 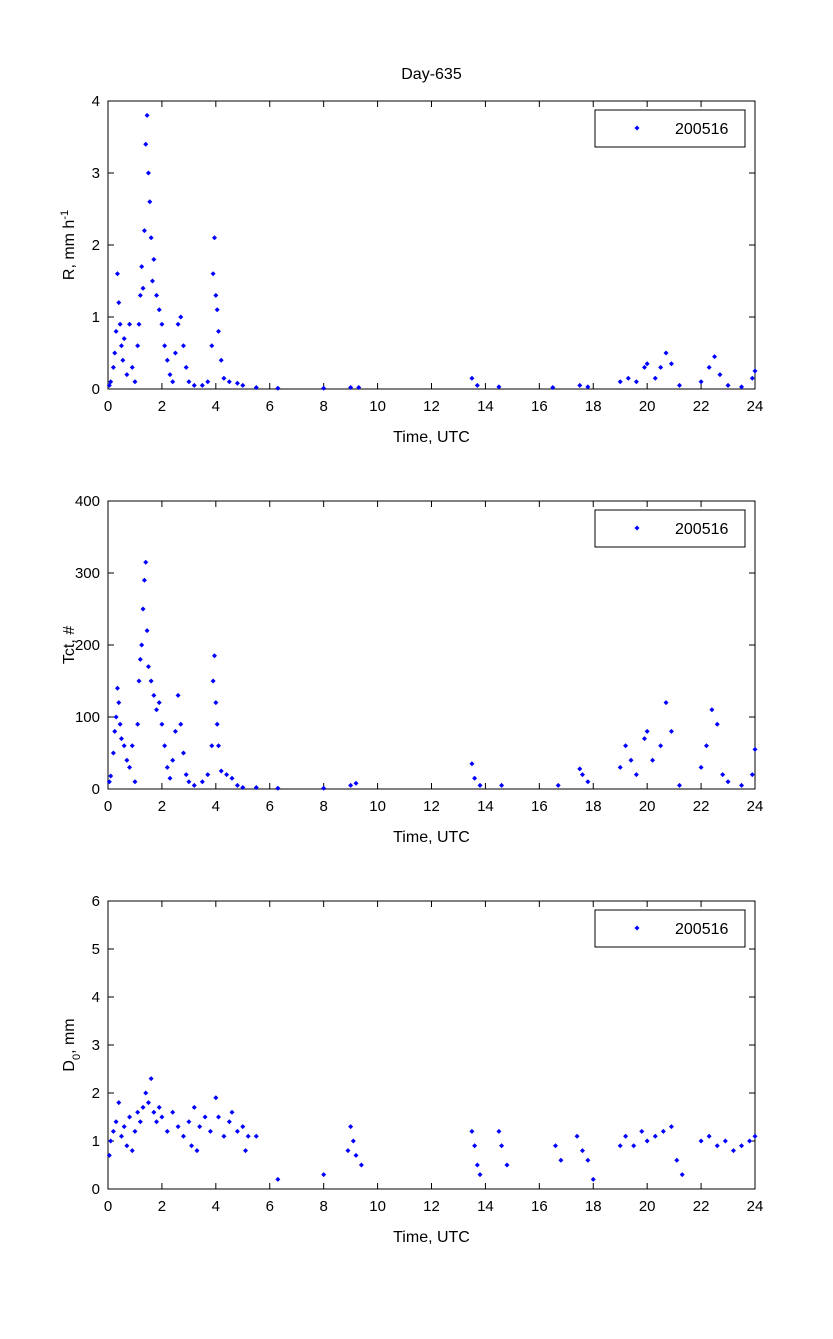 What do you see at coordinates (431, 1206) in the screenshot?
I see `x-tick-label: 12` at bounding box center [431, 1206].